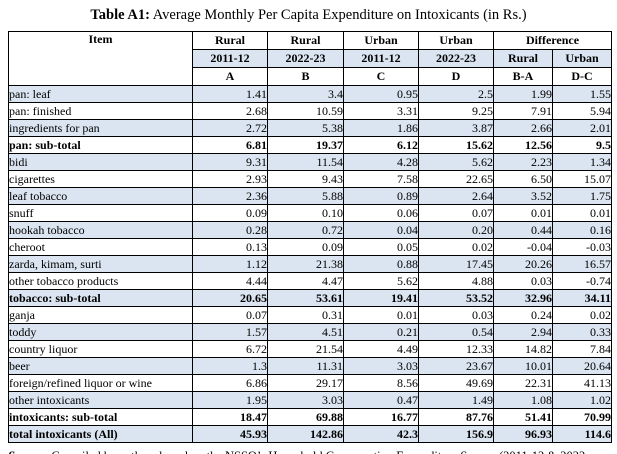 This screenshot has width=617, height=454. Describe the element at coordinates (305, 298) in the screenshot. I see `value-cell: 53.61` at that location.